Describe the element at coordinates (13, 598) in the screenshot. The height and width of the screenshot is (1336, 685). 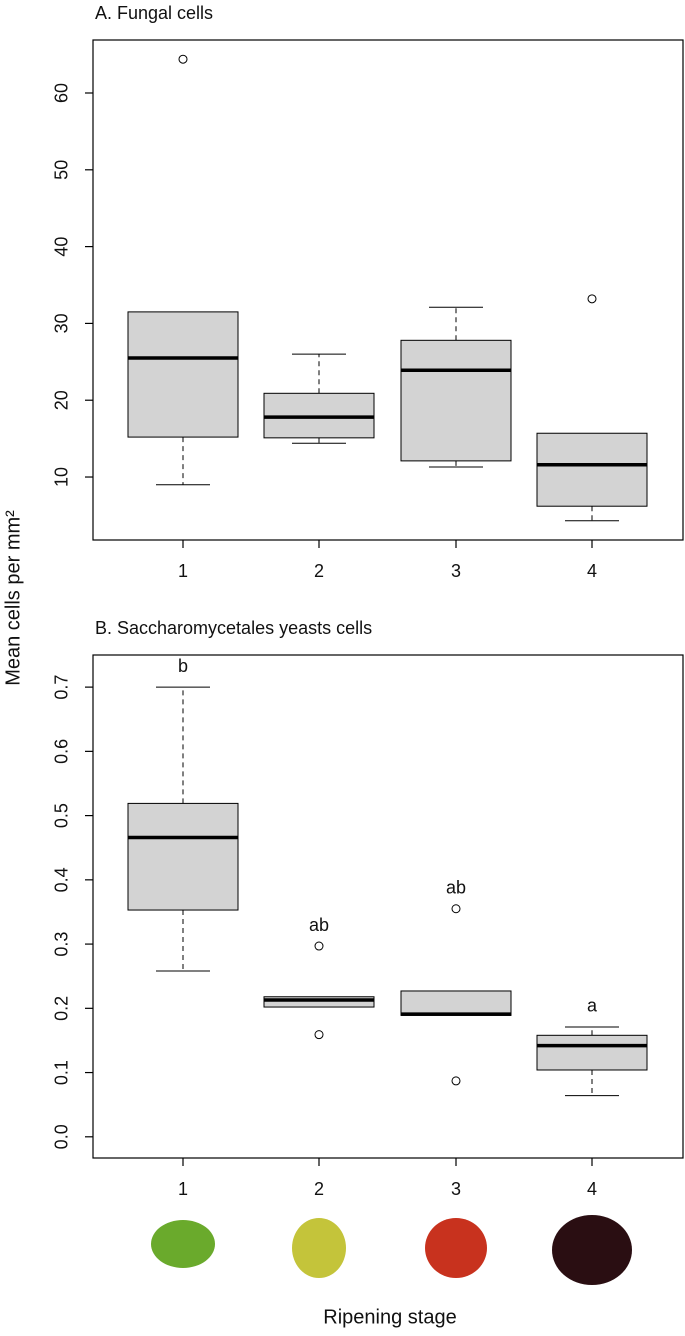
I see `y-axis-label: Mean cells per mm²` at that location.